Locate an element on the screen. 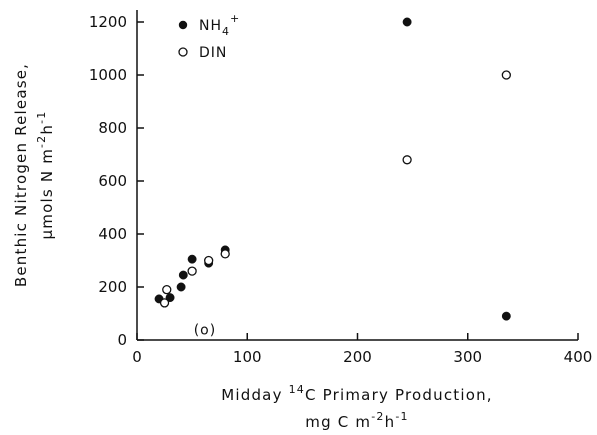 This screenshot has width=597, height=435. legend-marker-din is located at coordinates (183, 52).